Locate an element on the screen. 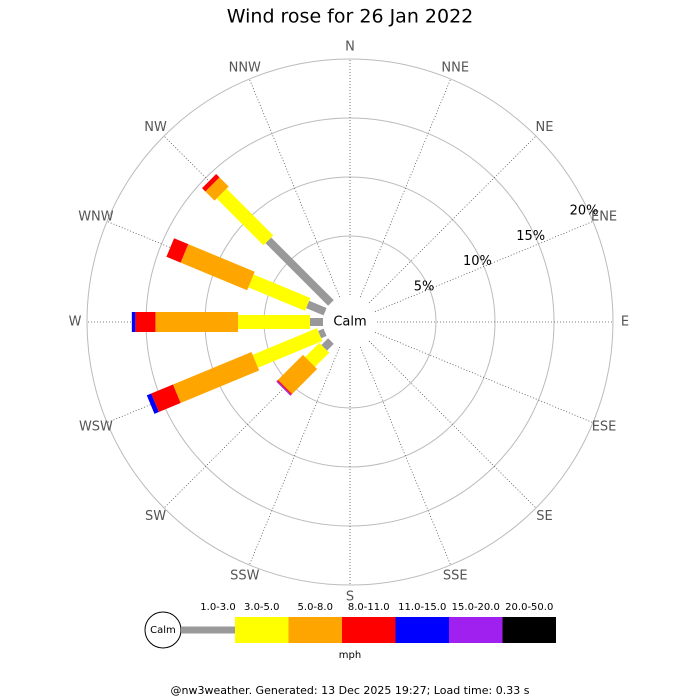 Image resolution: width=700 pixels, height=700 pixels. direction-label: SSW is located at coordinates (245, 576).